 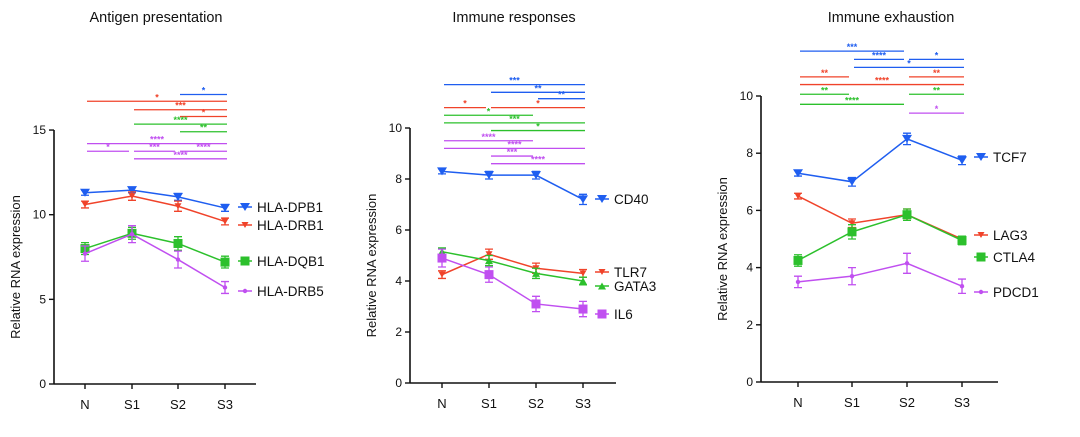 I want to click on series-tcf7: TCF7, so click(x=910, y=159).